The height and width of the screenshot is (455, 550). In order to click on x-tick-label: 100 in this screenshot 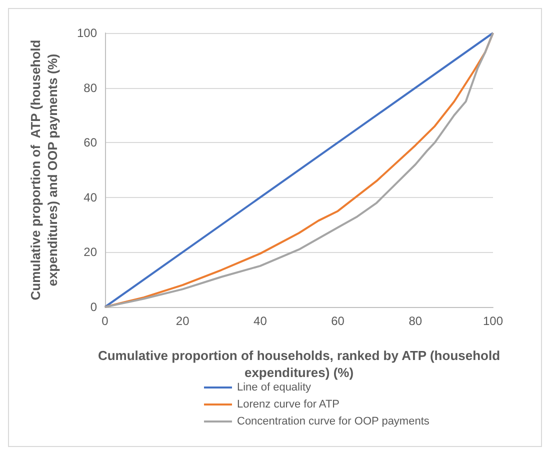, I will do `click(493, 321)`.